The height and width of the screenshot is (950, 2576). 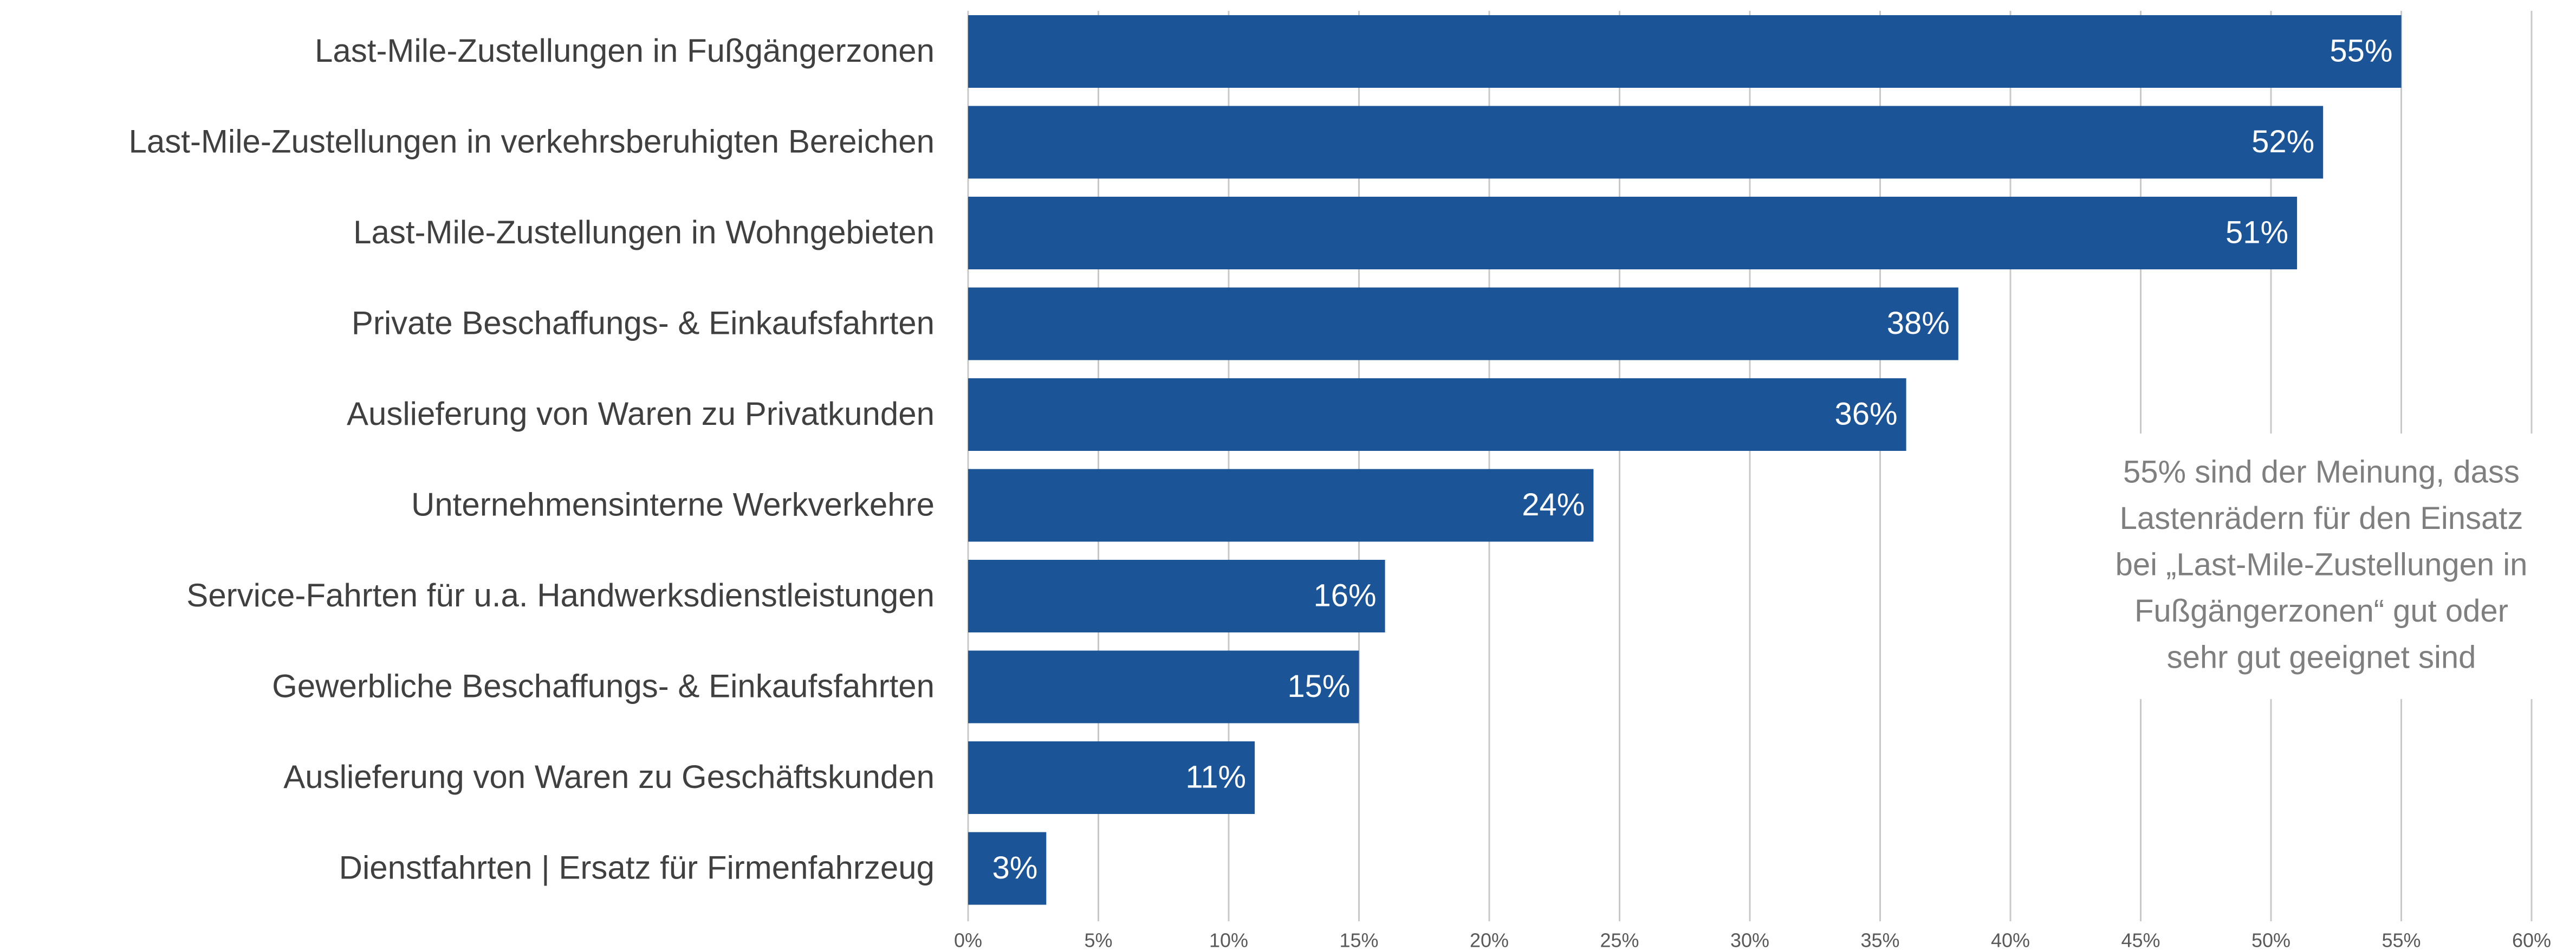 What do you see at coordinates (1098, 940) in the screenshot?
I see `x-tick-label: 5%` at bounding box center [1098, 940].